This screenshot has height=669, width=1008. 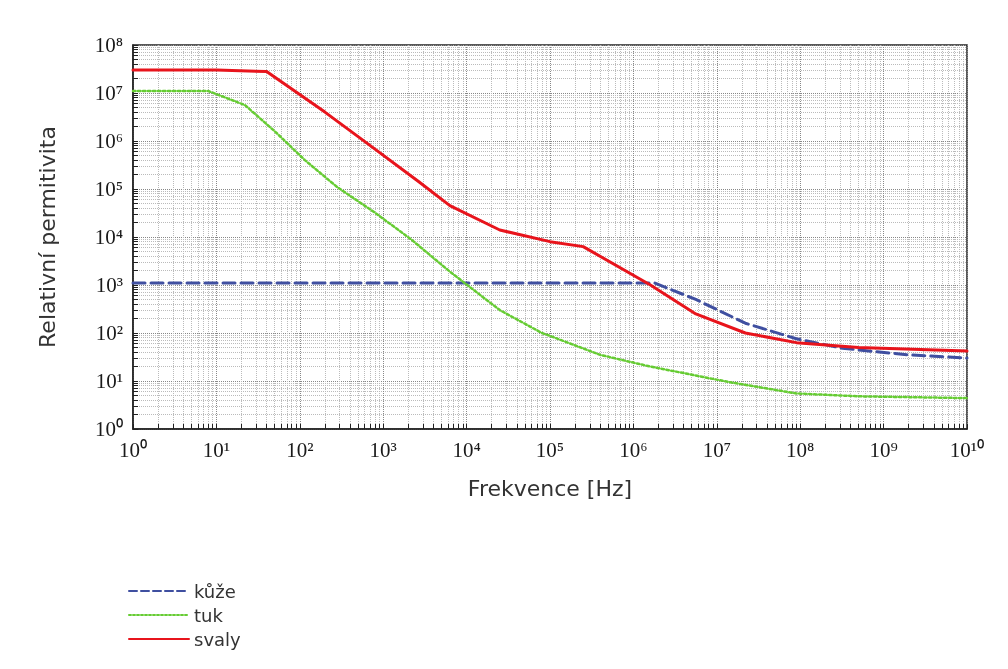 I want to click on x-tick-label: 10⁵, so click(x=550, y=449).